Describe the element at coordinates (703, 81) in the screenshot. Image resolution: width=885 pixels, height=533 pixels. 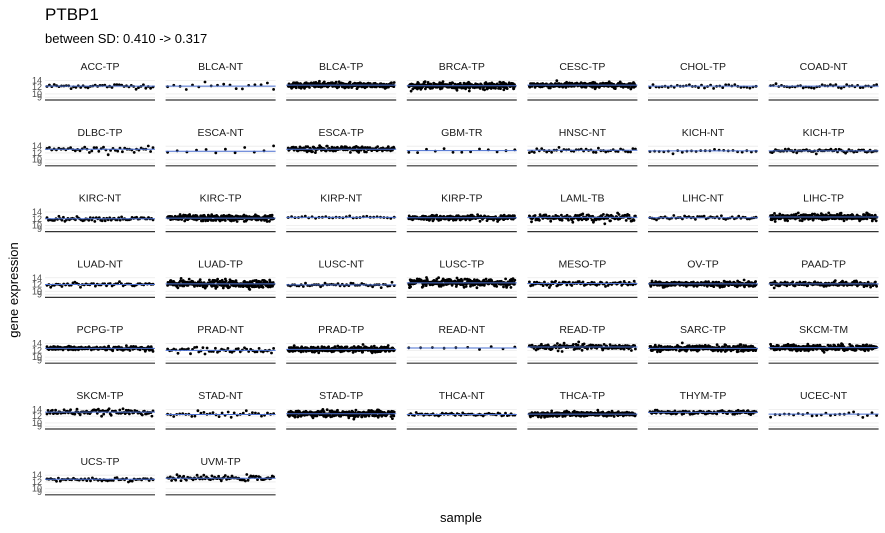
I see `facet-panel: CHOL-TP` at that location.